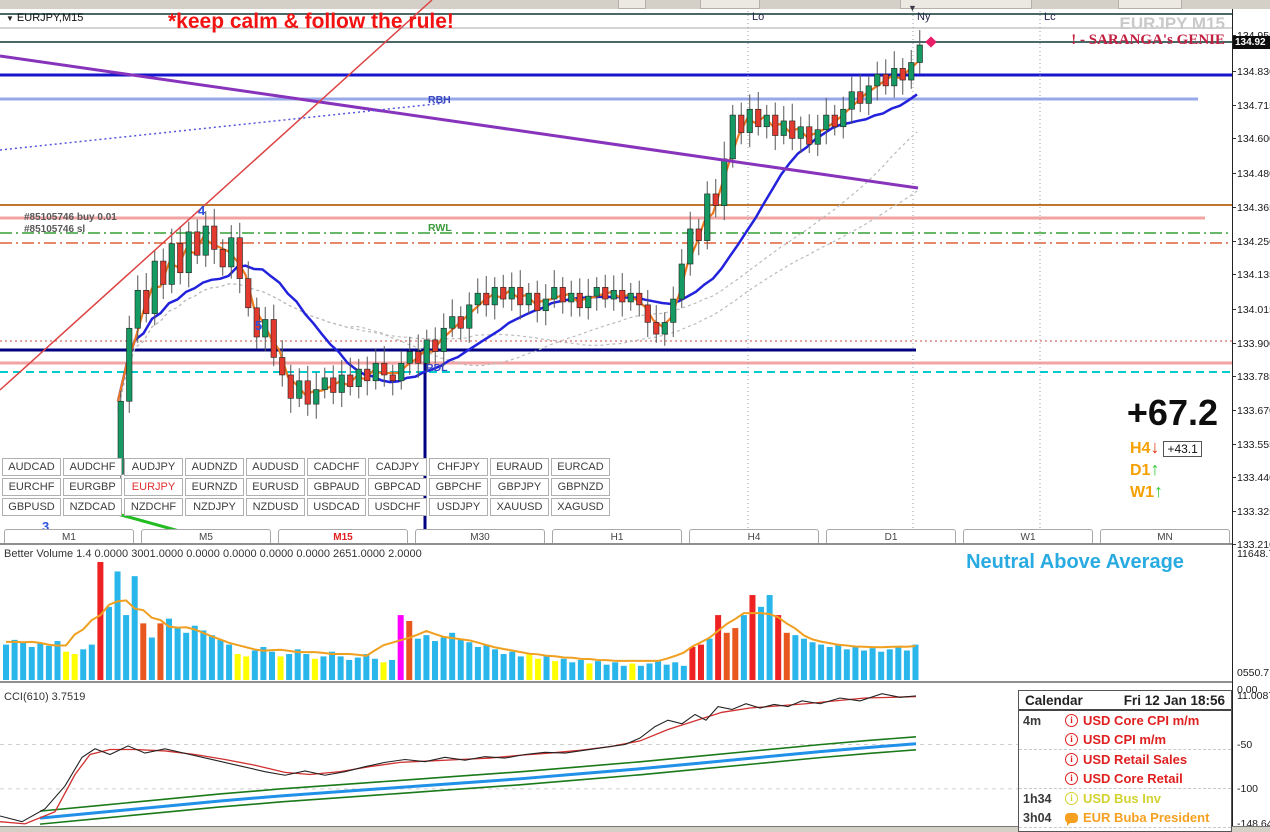  I want to click on cci-indicator-header: CCI(610) 3.7519, so click(45, 697).